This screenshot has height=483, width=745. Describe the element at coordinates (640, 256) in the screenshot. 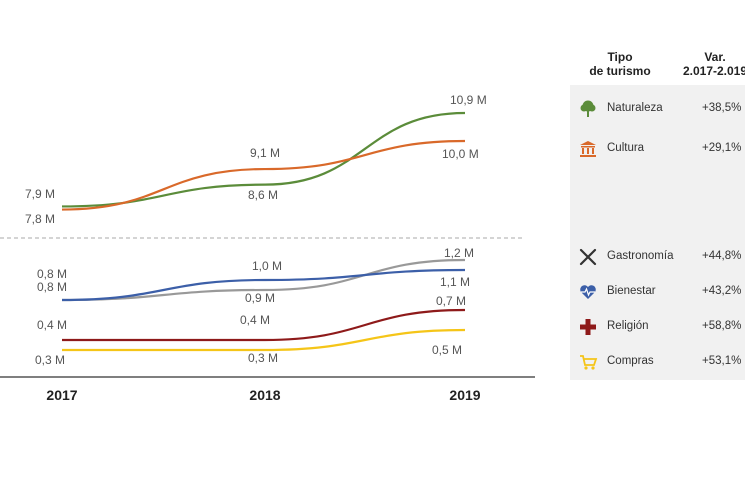

I see `row-name: Gastronomía` at that location.